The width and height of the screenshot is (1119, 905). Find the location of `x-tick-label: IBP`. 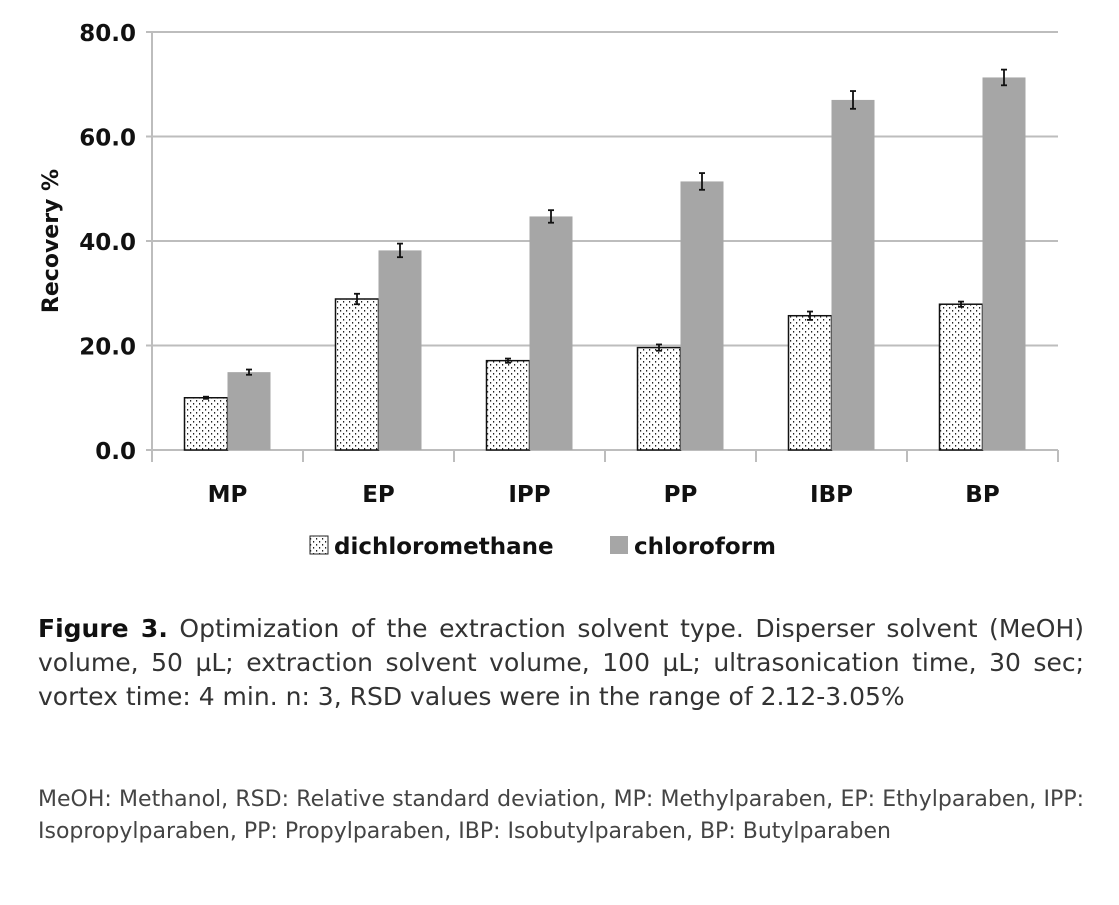

x-tick-label: IBP is located at coordinates (831, 495).